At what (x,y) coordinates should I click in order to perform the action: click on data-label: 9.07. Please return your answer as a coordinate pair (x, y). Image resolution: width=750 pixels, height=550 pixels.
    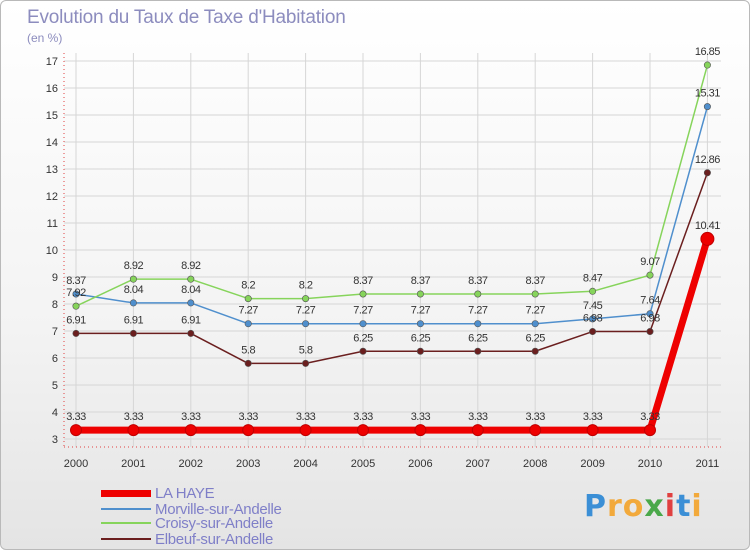
    Looking at the image, I should click on (650, 262).